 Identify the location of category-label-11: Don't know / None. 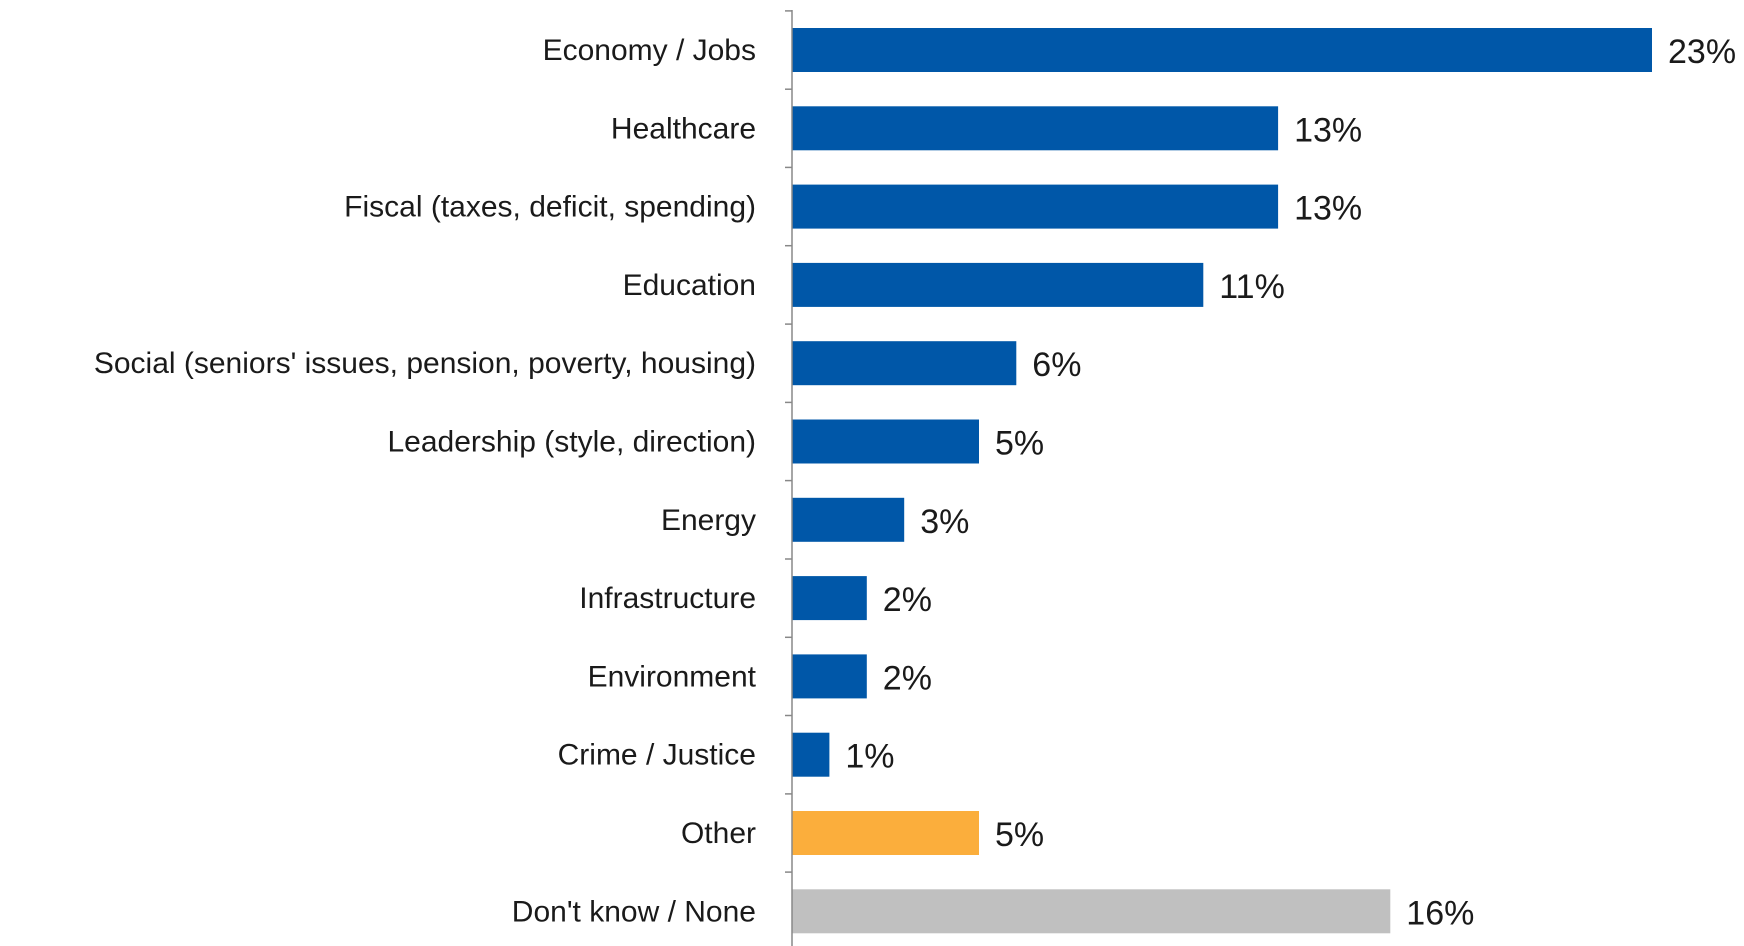
(634, 911).